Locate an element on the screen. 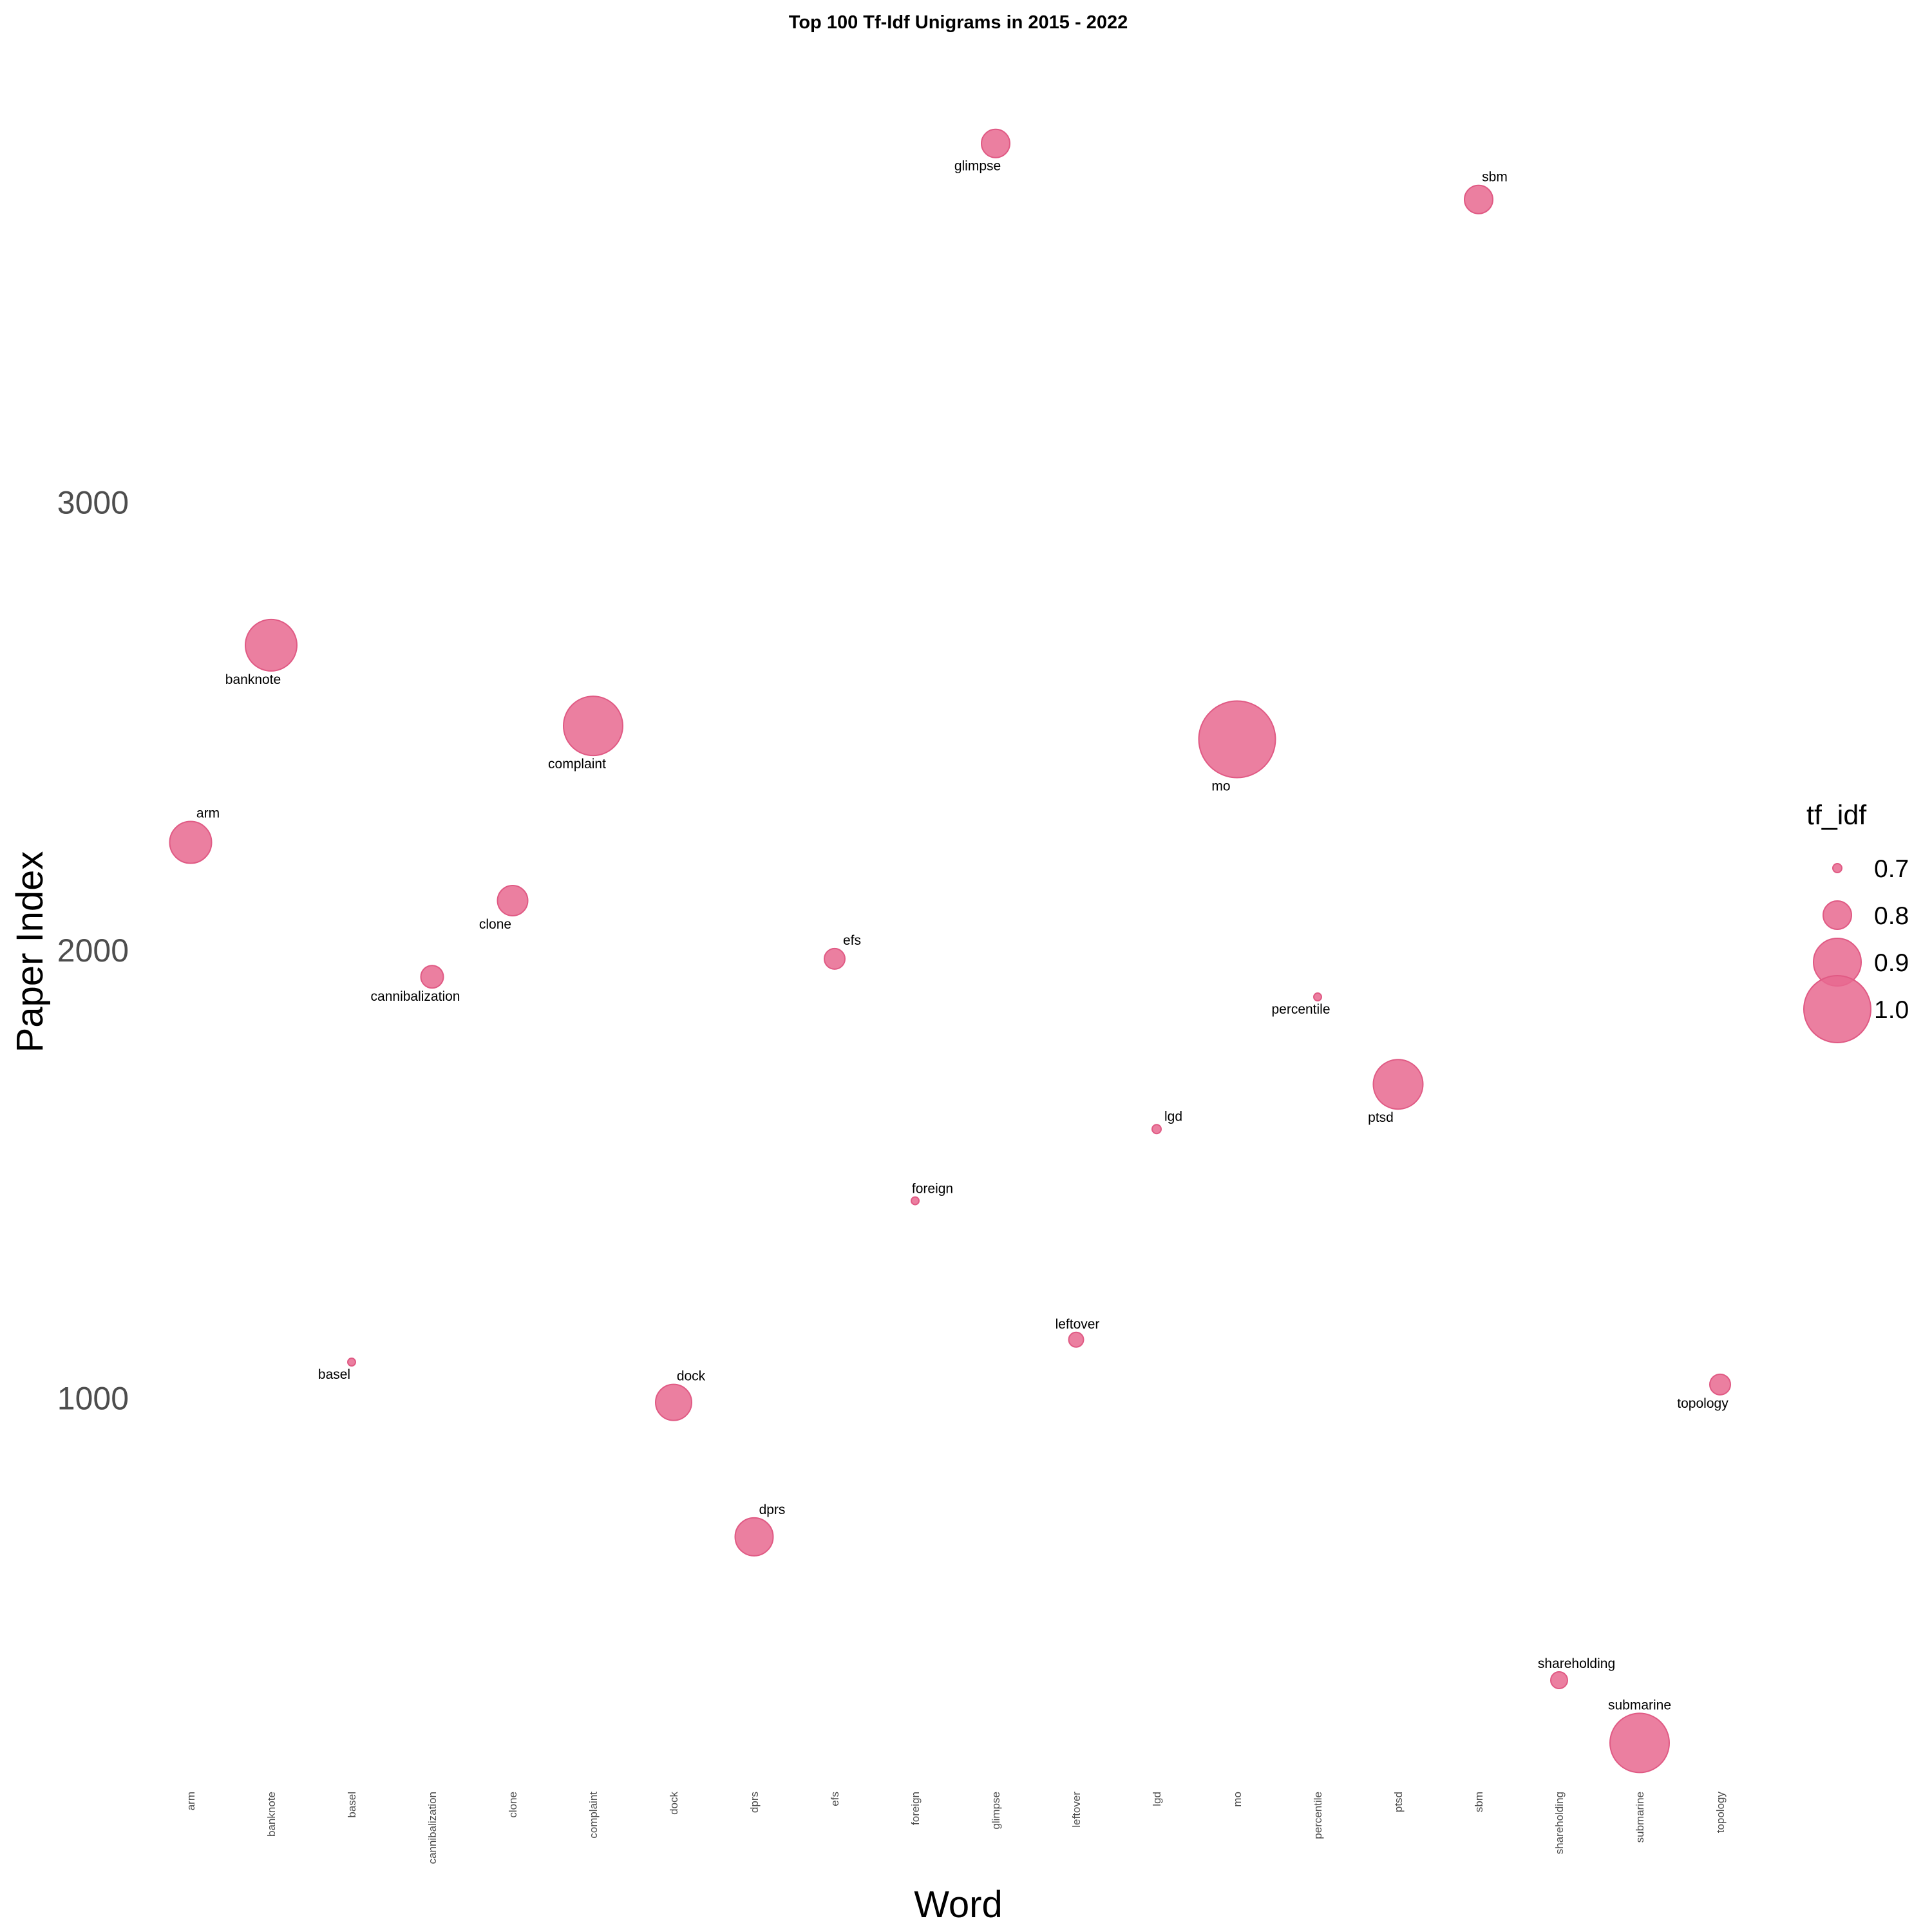 The image size is (1932, 1932). point-label: dprs is located at coordinates (773, 1510).